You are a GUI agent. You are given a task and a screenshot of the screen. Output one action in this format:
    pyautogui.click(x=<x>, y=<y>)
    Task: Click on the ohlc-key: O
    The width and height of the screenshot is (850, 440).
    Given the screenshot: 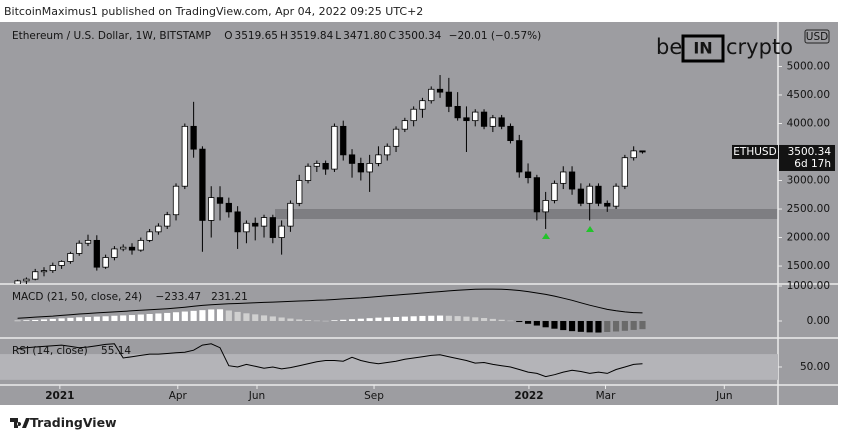 What is the action you would take?
    pyautogui.click(x=228, y=36)
    